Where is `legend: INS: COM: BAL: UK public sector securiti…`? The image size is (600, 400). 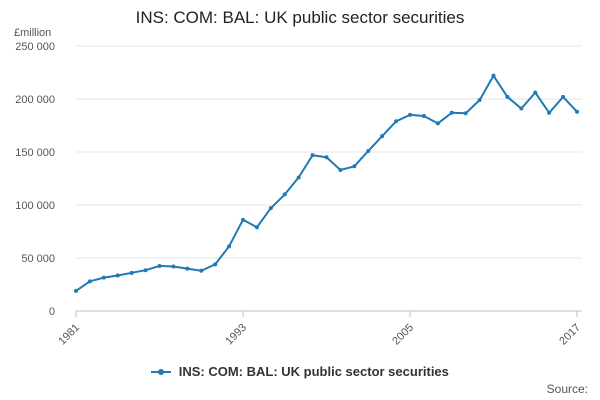 legend: INS: COM: BAL: UK public sector securiti… is located at coordinates (300, 371).